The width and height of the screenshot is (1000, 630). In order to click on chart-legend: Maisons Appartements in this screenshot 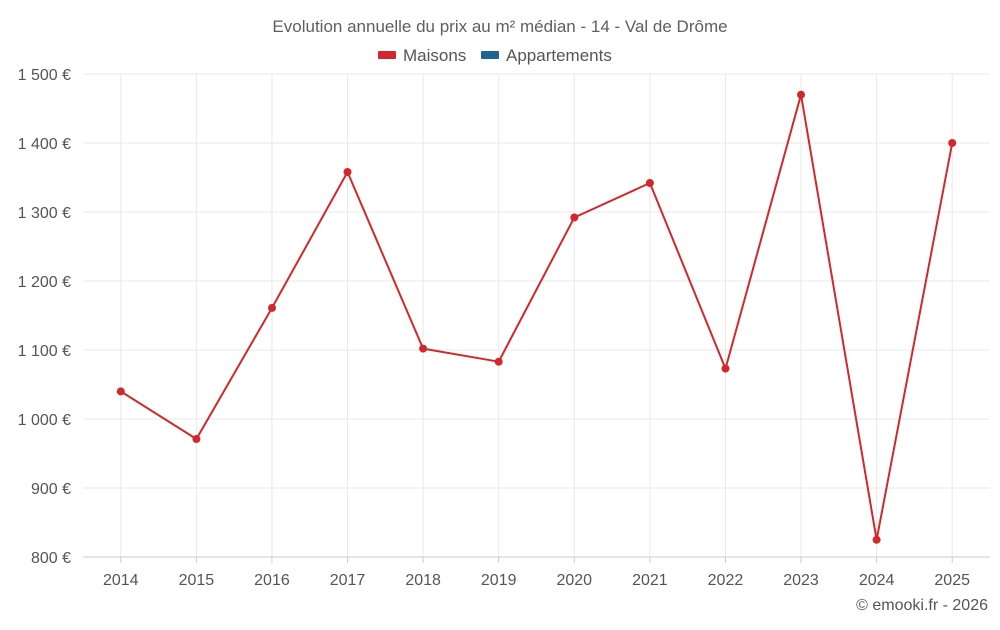, I will do `click(495, 55)`.